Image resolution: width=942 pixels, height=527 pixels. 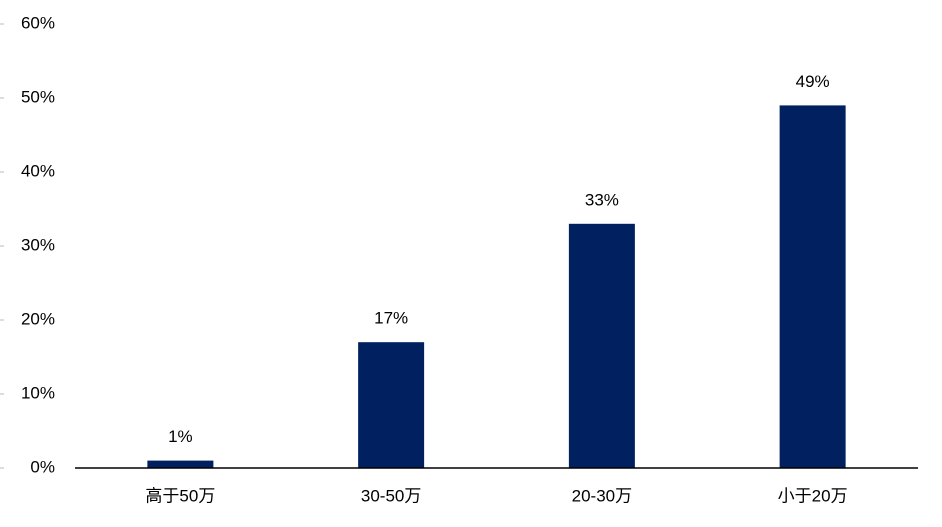 What do you see at coordinates (180, 495) in the screenshot?
I see `x-tick-label: 高于50万` at bounding box center [180, 495].